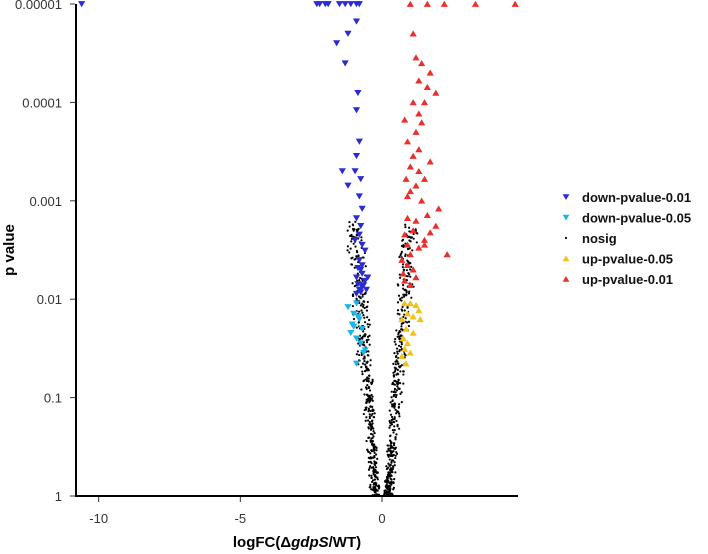 This screenshot has width=708, height=554. What do you see at coordinates (98, 518) in the screenshot?
I see `x-tick-label: -10` at bounding box center [98, 518].